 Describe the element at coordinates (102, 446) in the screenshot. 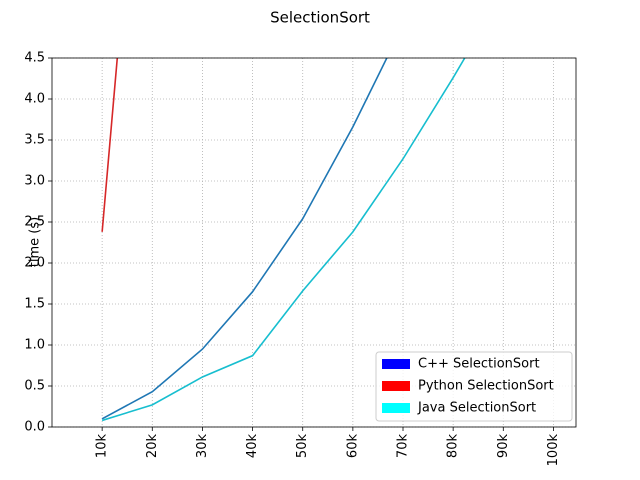

I see `x-tick-label: 10k` at that location.